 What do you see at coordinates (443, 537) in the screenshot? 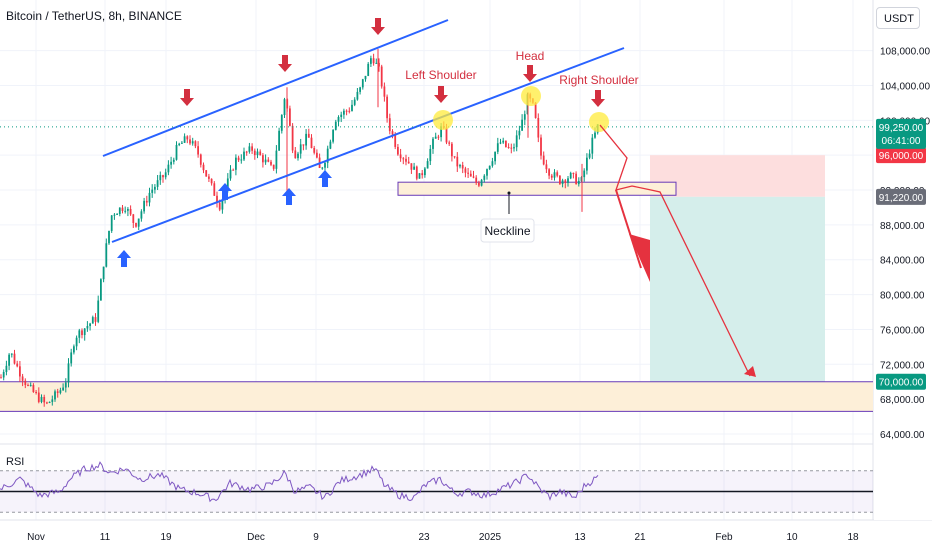
I see `time-axis: Nov 11 19 Dec 9 23 2025 13 21 Feb 10 18` at bounding box center [443, 537].